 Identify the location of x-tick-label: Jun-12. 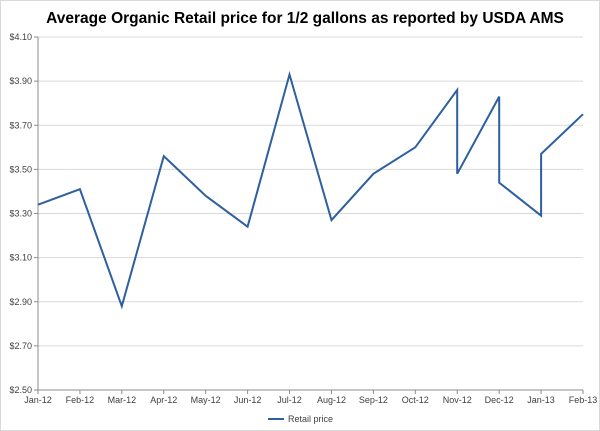
(248, 400).